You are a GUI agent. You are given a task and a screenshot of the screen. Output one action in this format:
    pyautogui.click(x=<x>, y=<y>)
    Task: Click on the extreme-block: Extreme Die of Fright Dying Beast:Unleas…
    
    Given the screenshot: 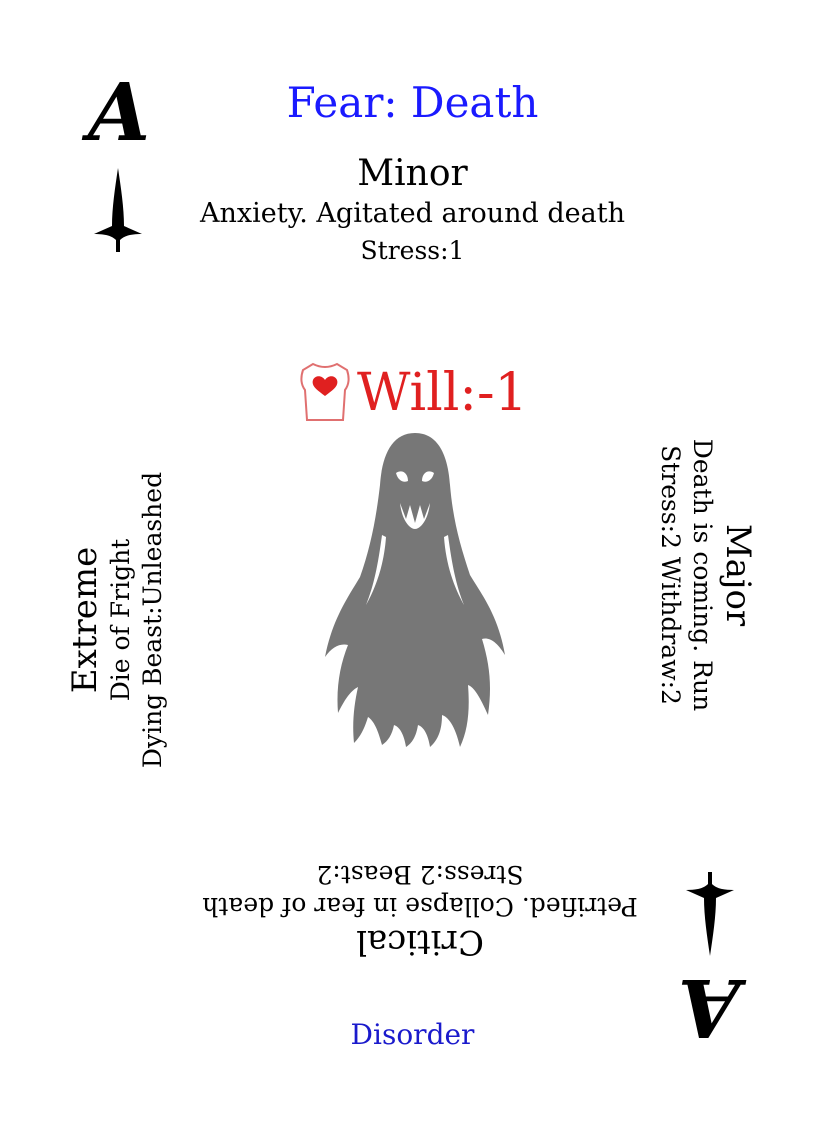 What is the action you would take?
    pyautogui.click(x=125, y=620)
    